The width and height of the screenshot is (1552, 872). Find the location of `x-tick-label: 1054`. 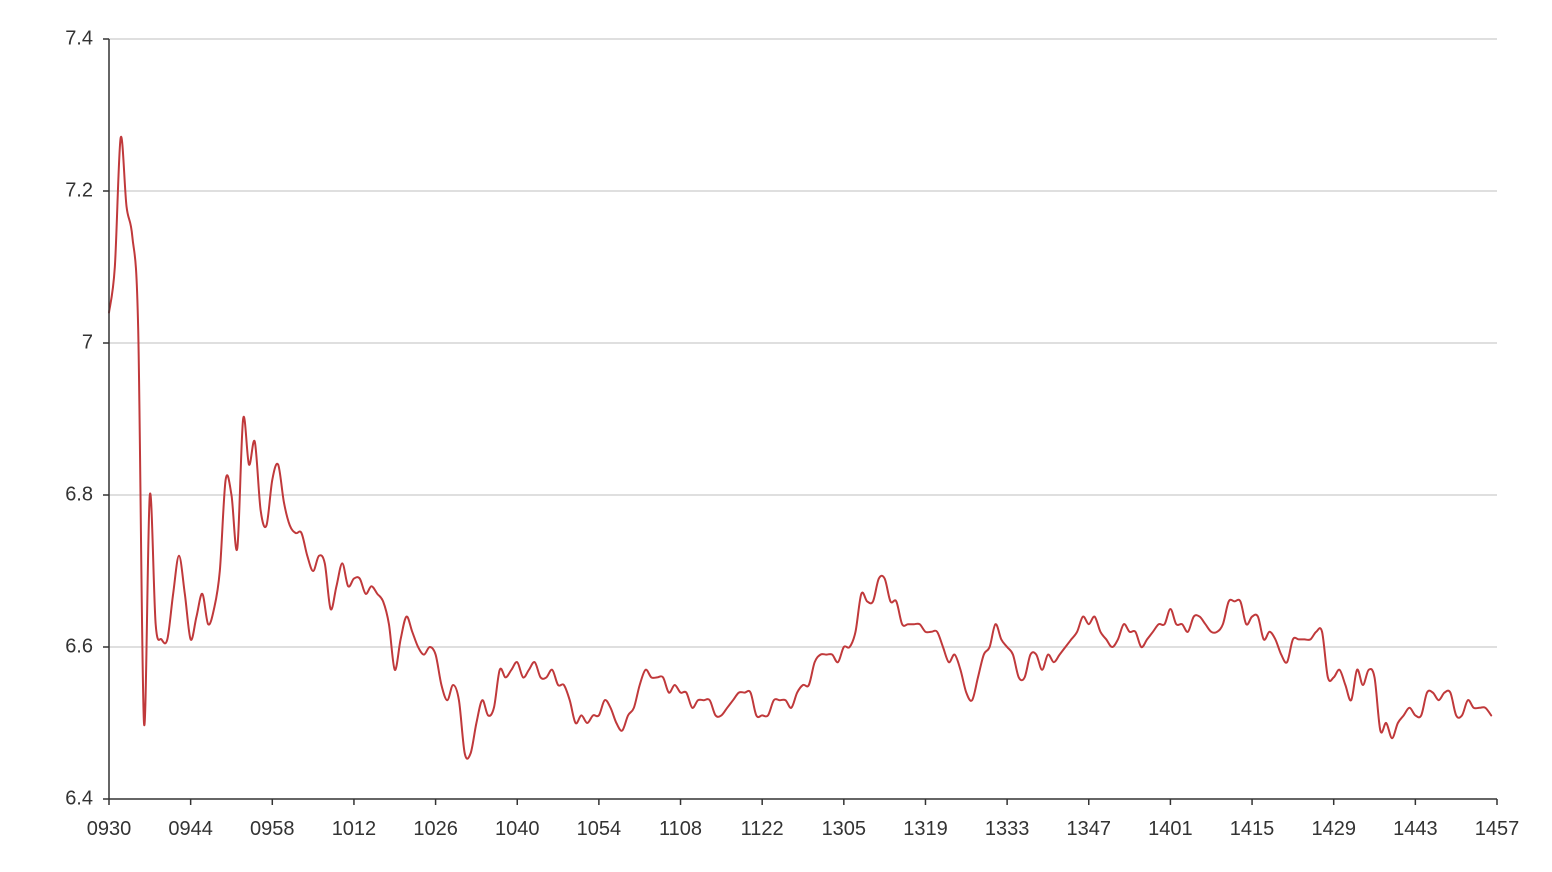

x-tick-label: 1054 is located at coordinates (599, 829).